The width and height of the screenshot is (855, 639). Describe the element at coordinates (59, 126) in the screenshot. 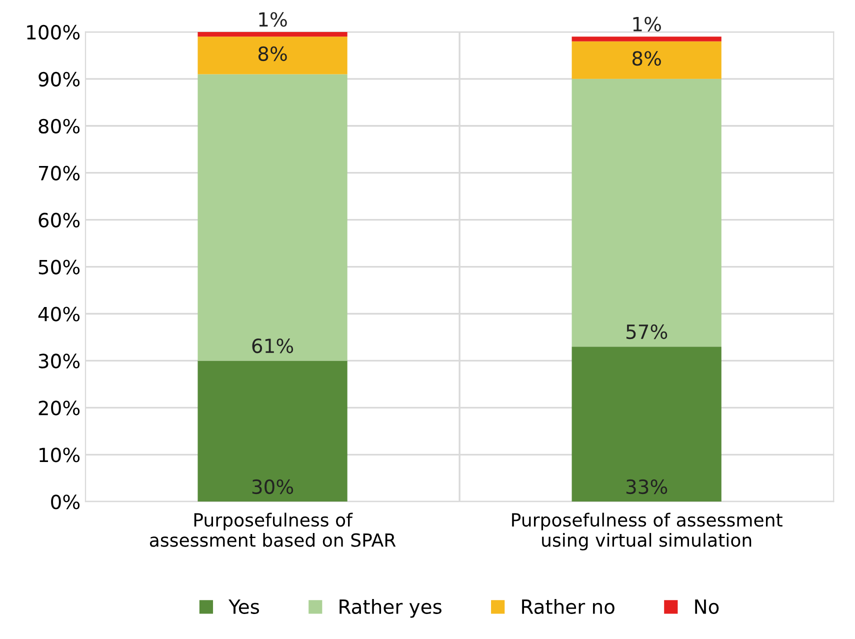

I see `y-tick-label: 80%` at that location.